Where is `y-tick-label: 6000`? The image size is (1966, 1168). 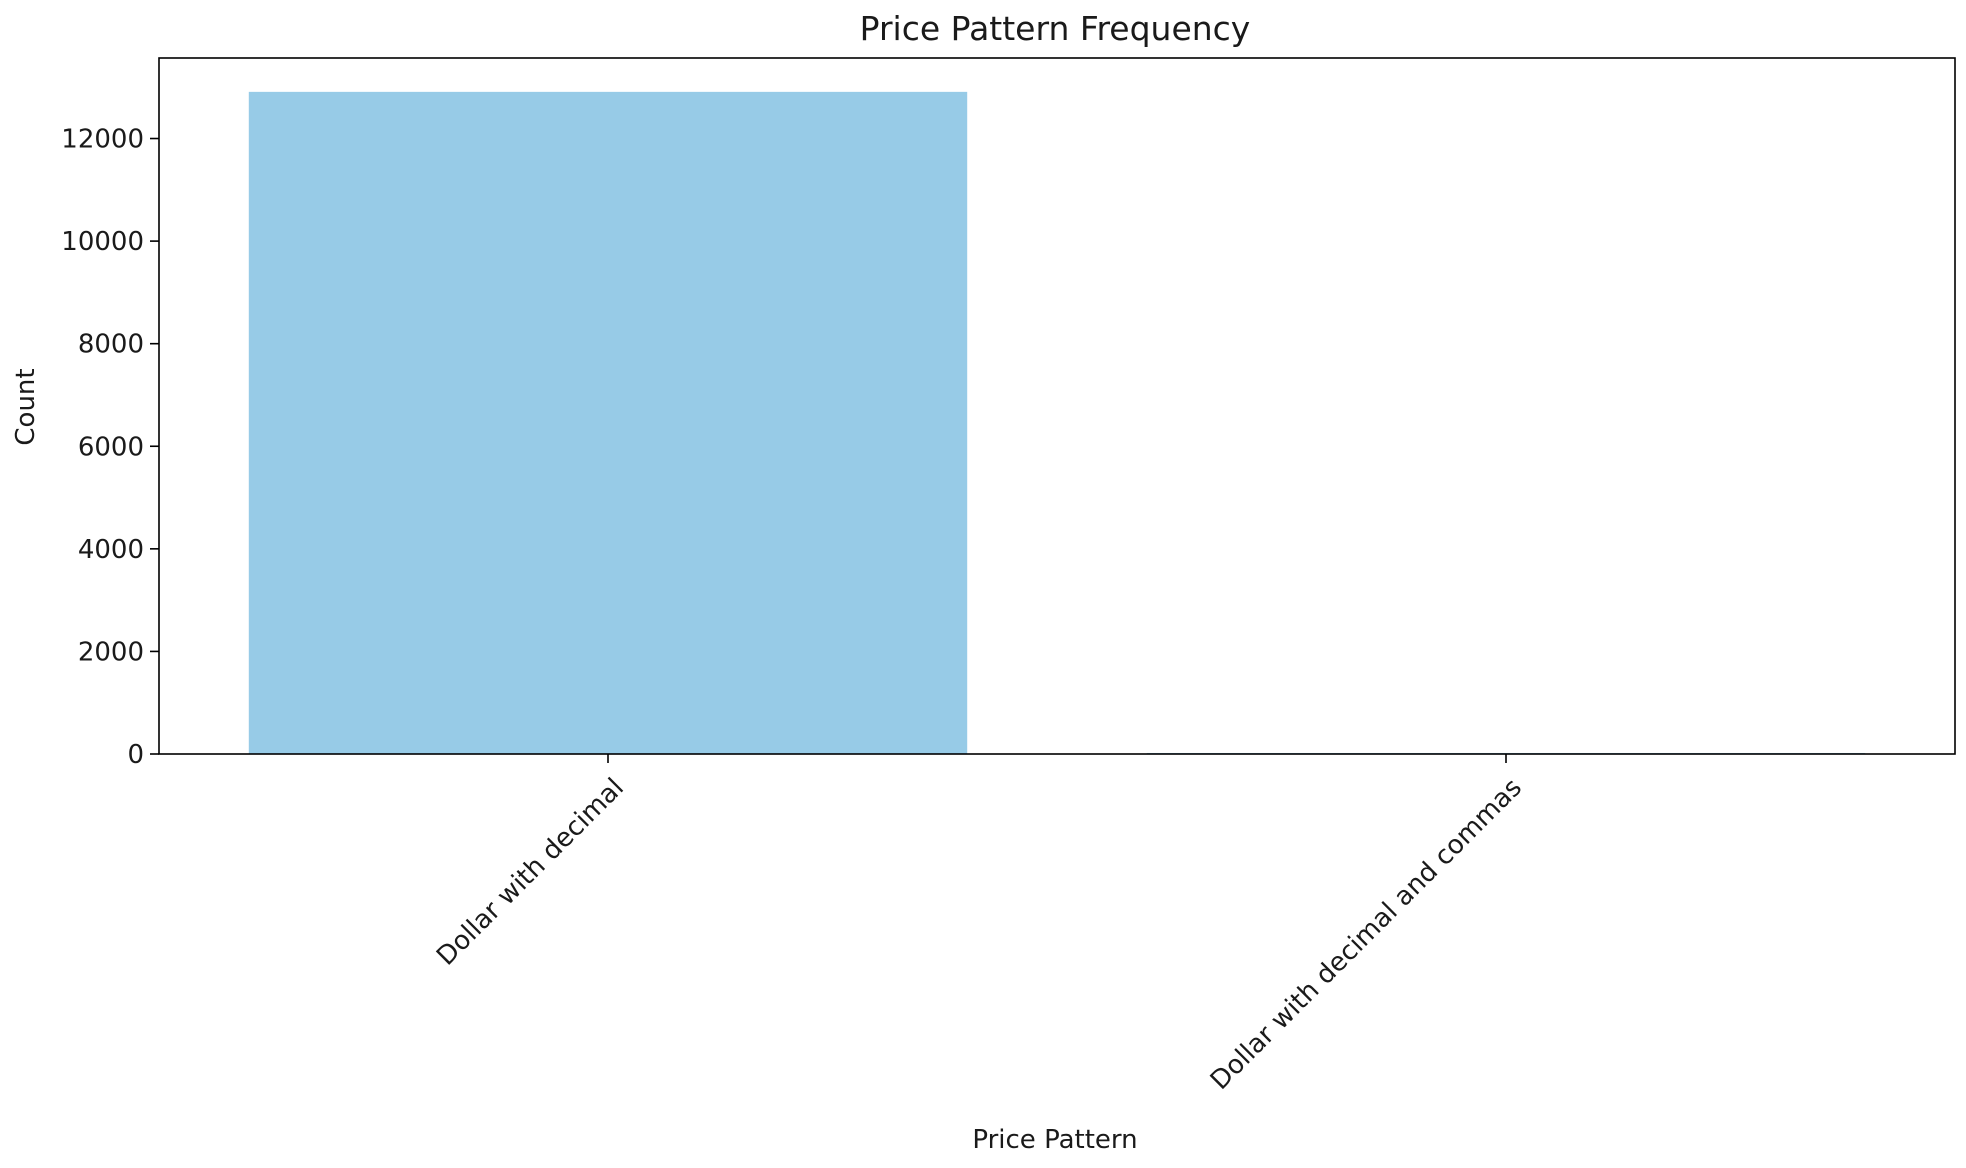
y-tick-label: 6000 is located at coordinates (111, 447).